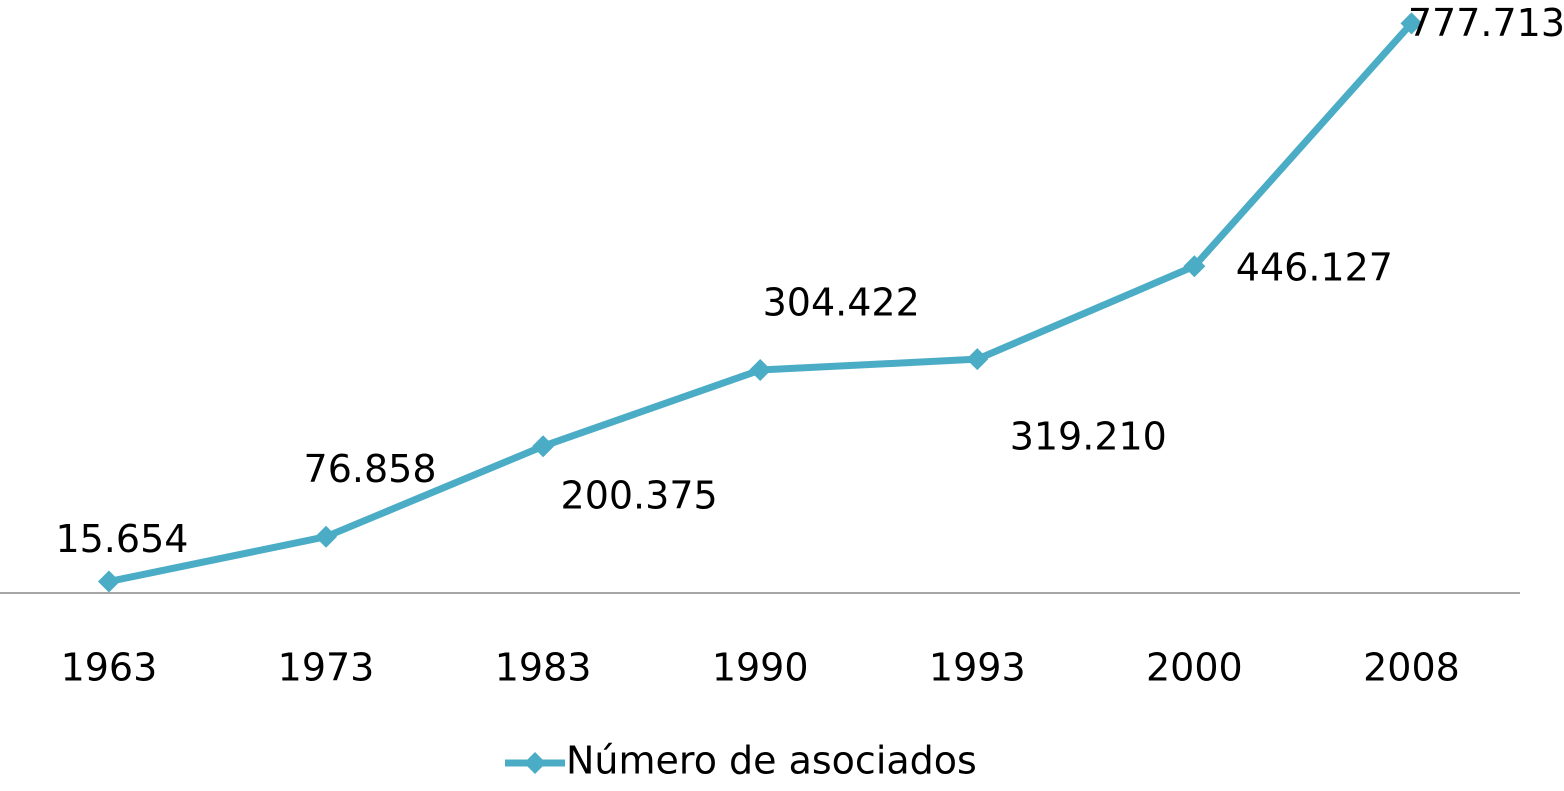  What do you see at coordinates (841, 303) in the screenshot?
I see `data-label: 304.422` at bounding box center [841, 303].